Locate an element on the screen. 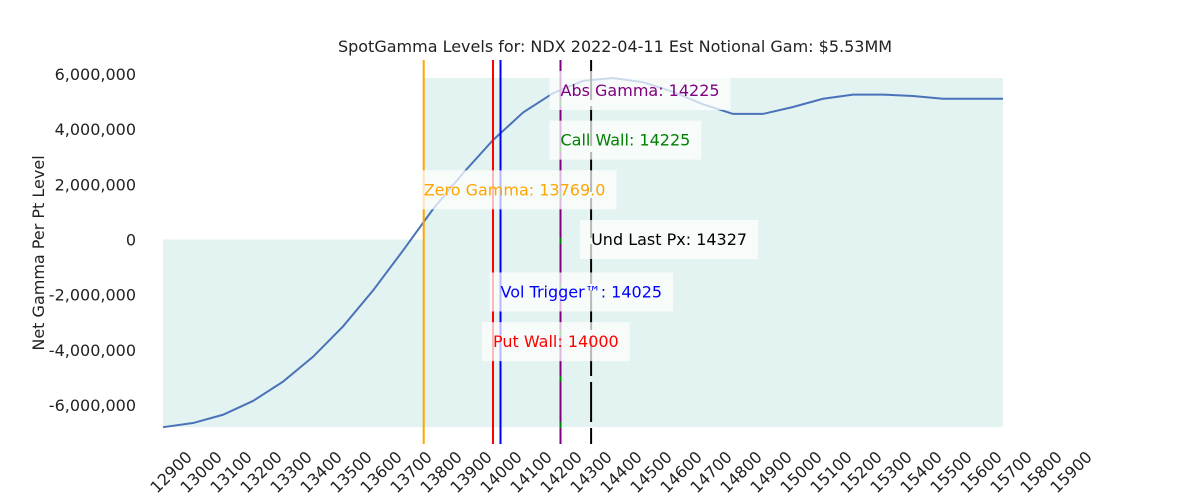 Image resolution: width=1200 pixels, height=500 pixels. y-tick-label: -4,000,000 is located at coordinates (92, 350).